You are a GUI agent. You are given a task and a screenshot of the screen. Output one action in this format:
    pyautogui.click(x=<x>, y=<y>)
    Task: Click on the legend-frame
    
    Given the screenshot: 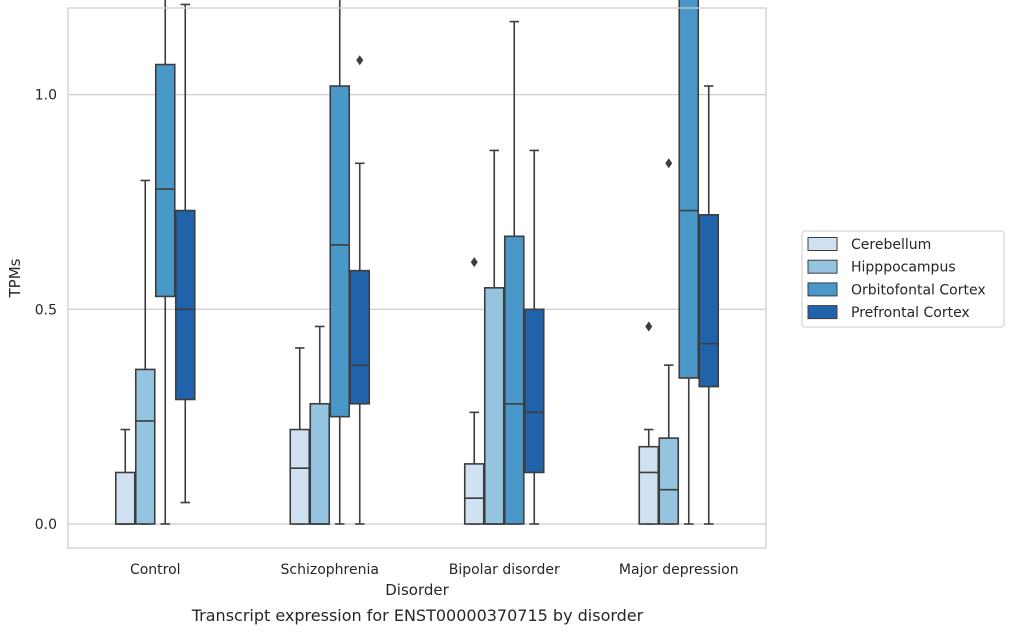 What is the action you would take?
    pyautogui.click(x=903, y=279)
    